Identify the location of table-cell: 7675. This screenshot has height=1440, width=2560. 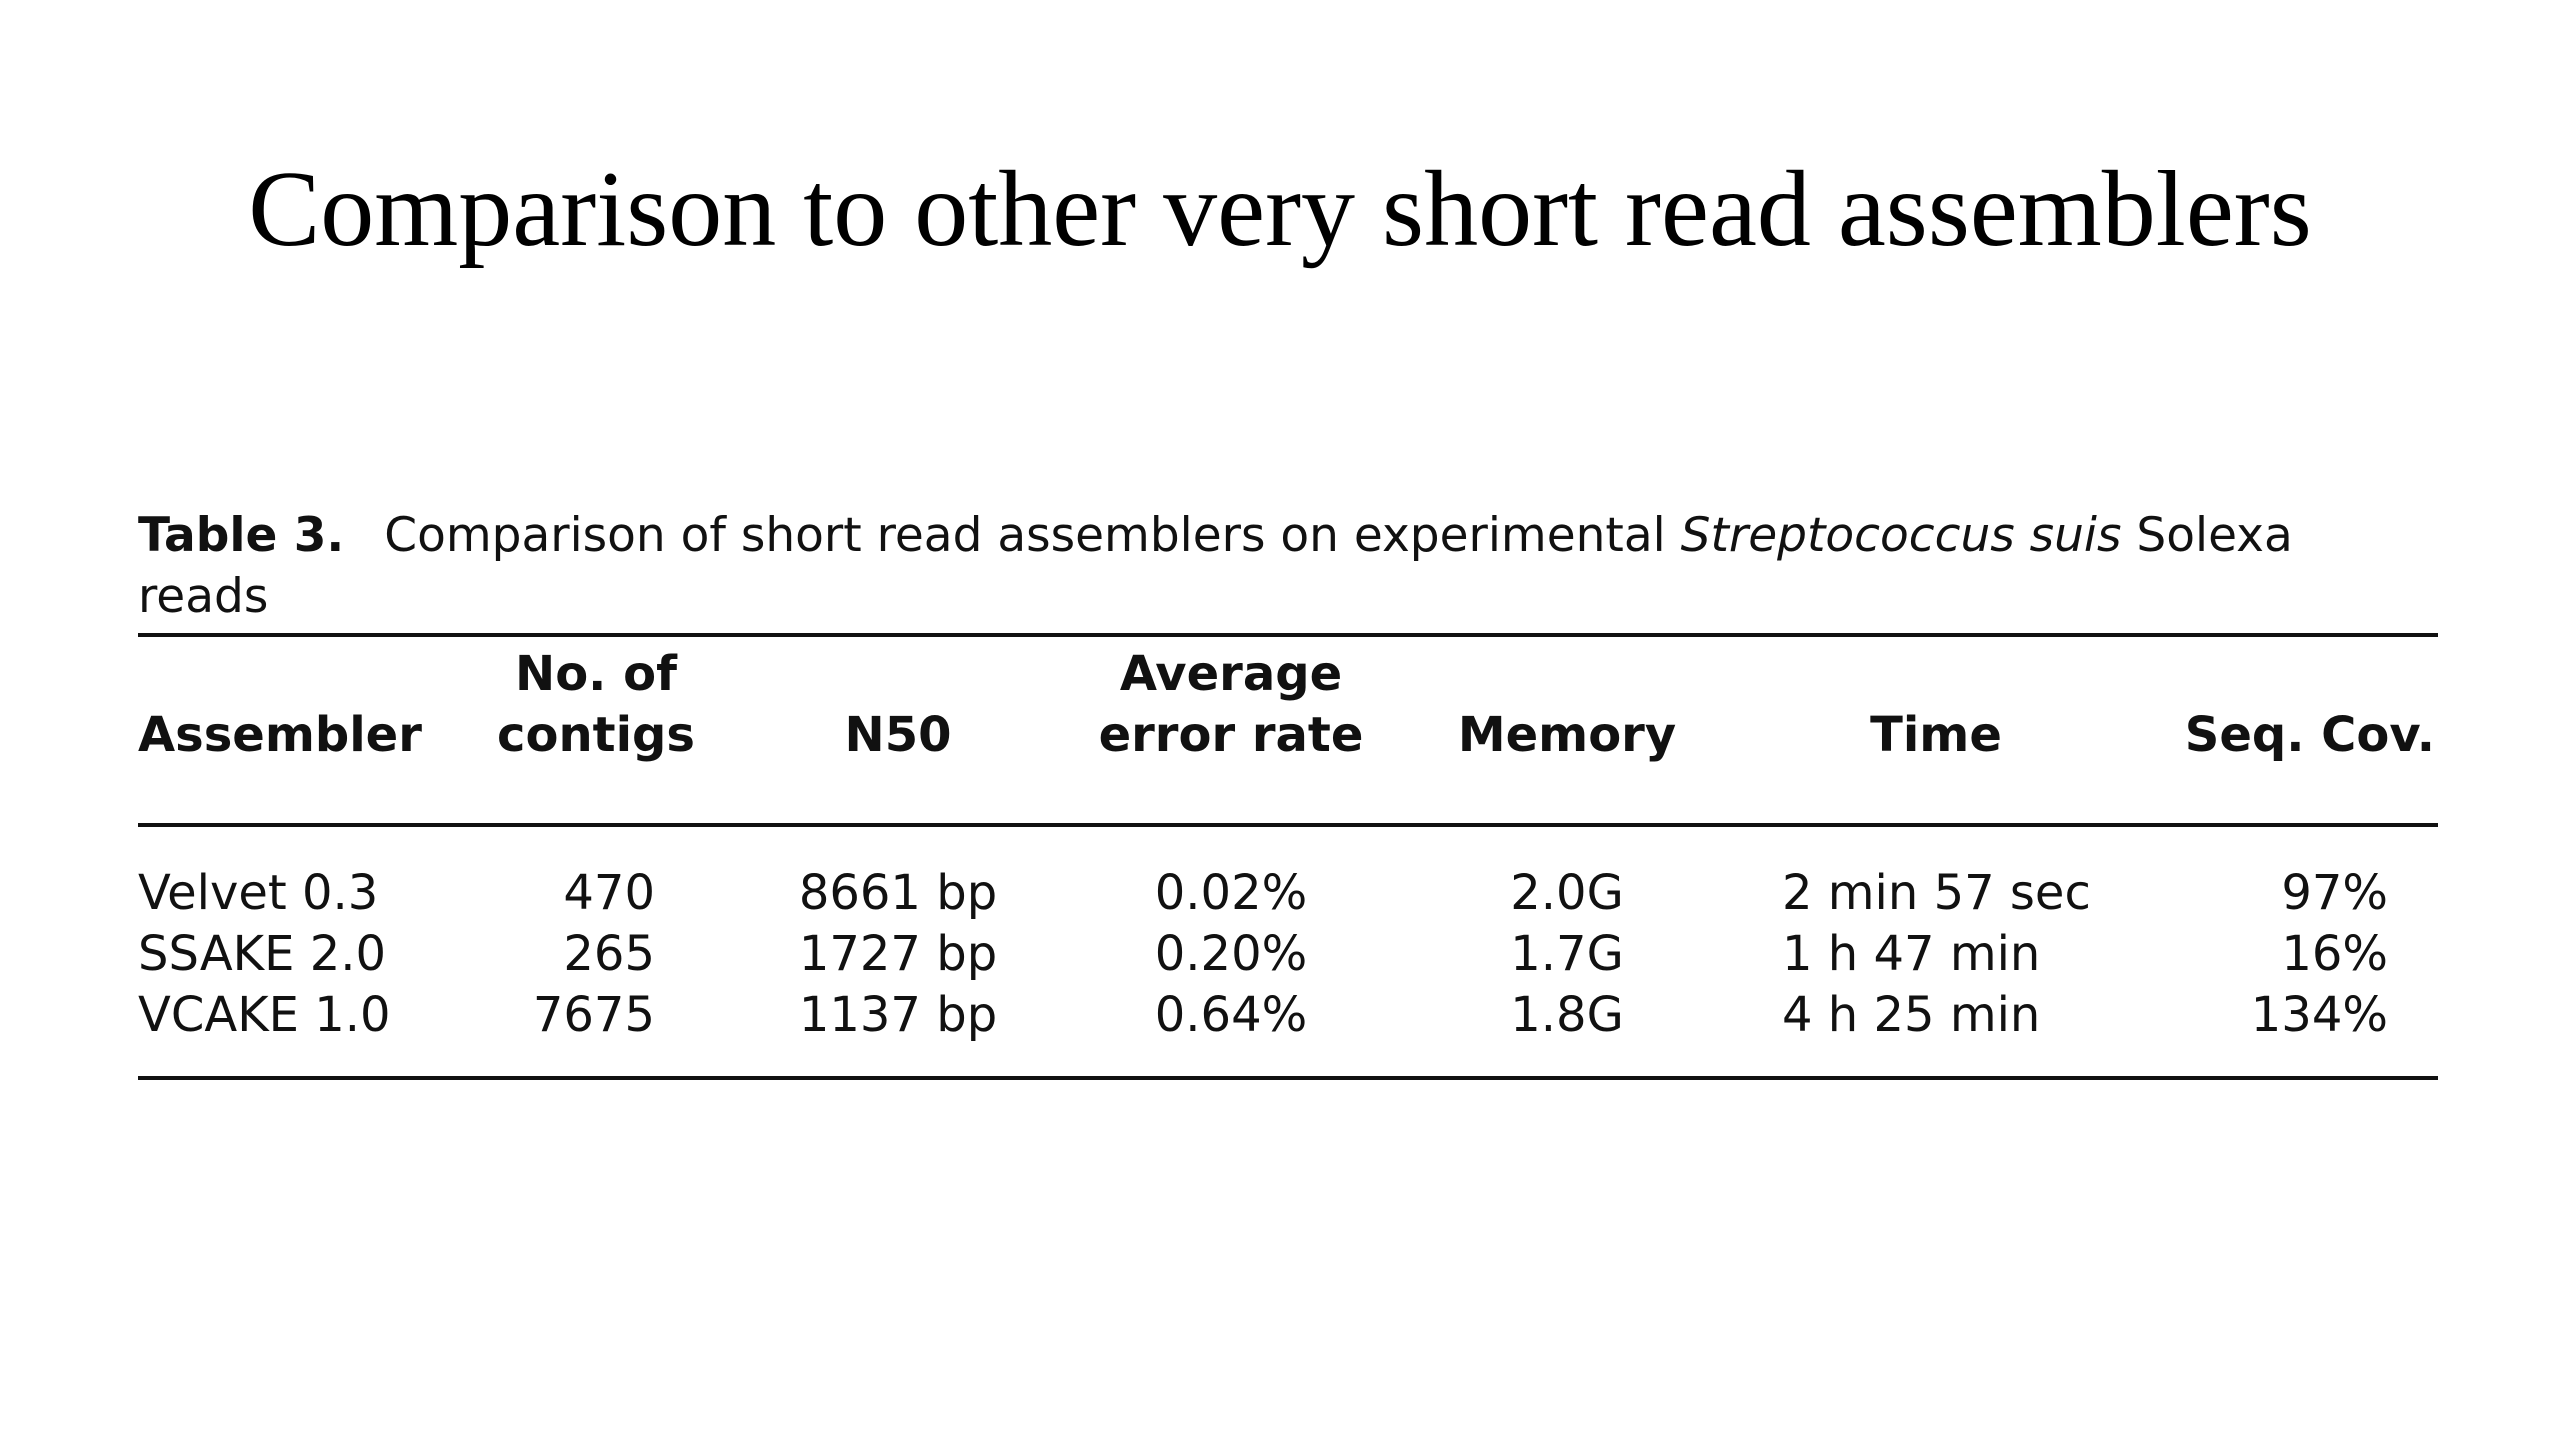
(593, 1015).